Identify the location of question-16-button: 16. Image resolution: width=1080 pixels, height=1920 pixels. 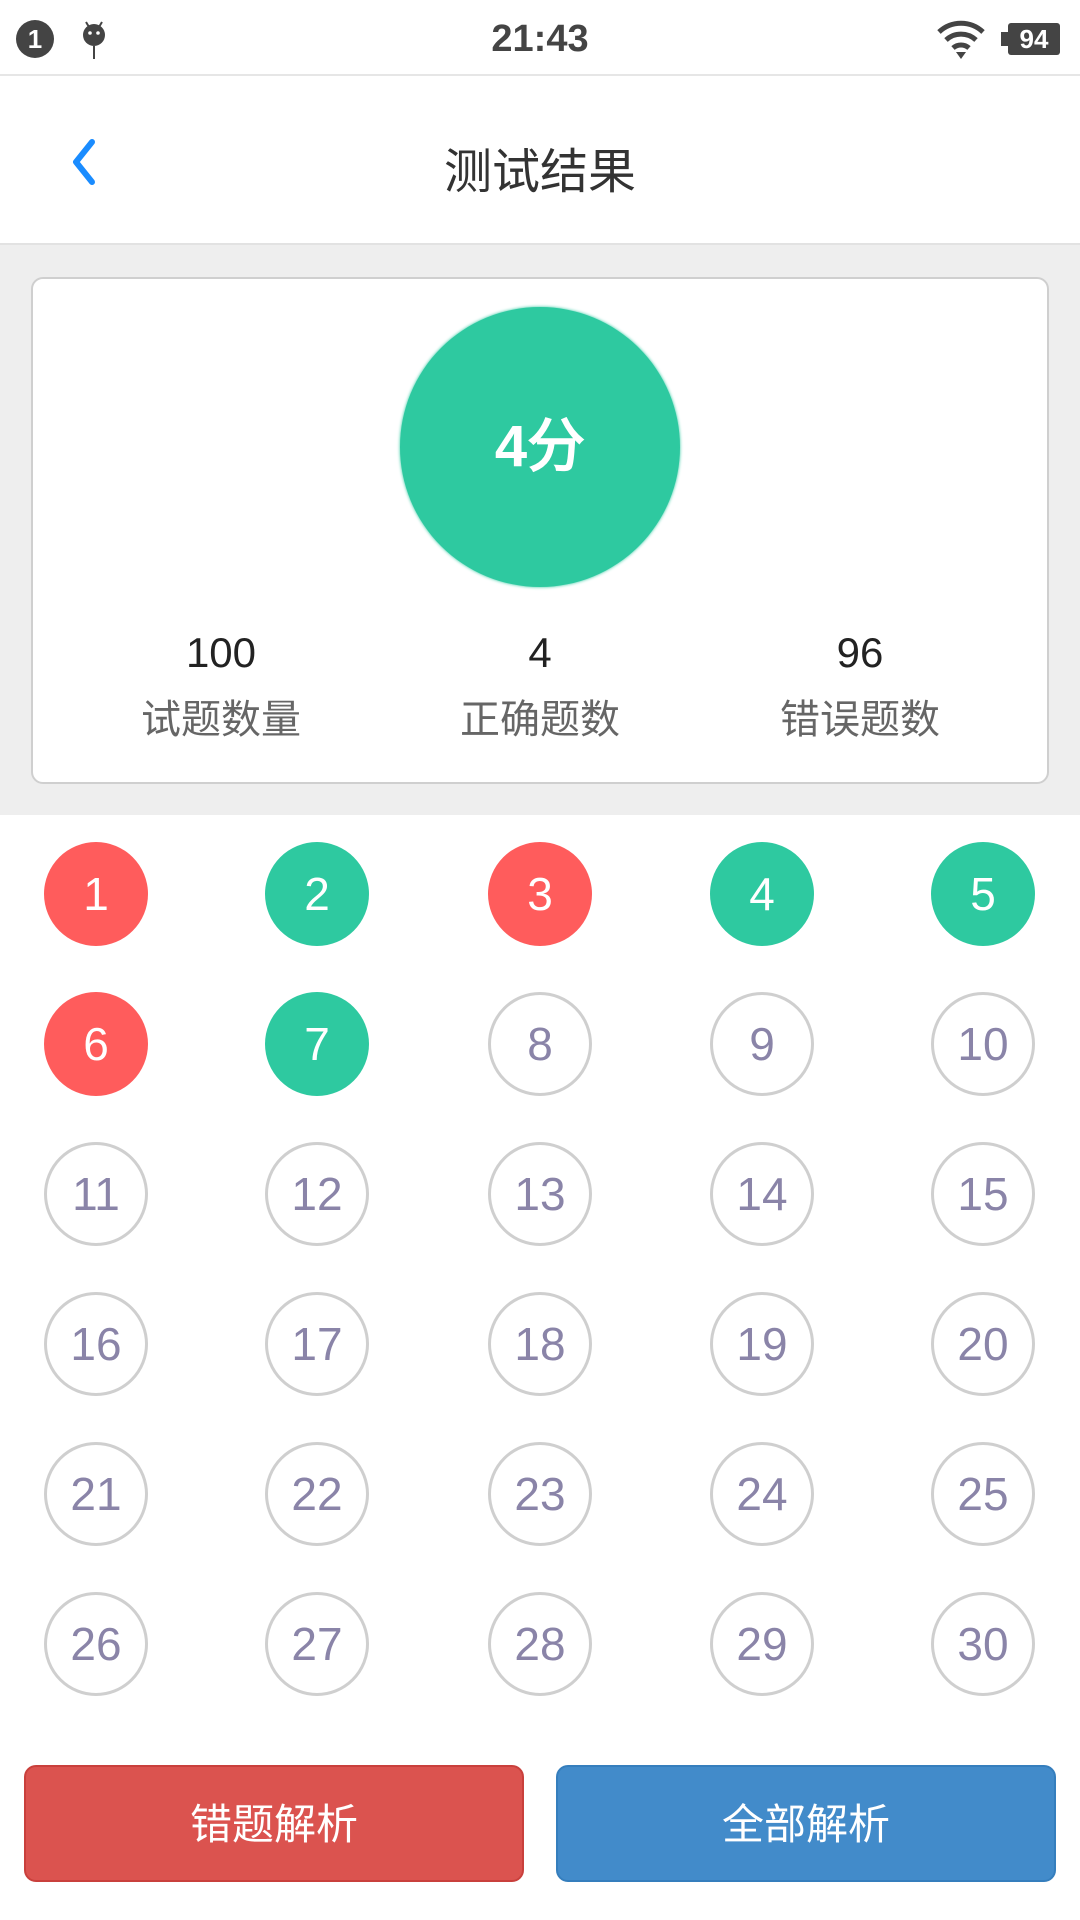
(96, 1344).